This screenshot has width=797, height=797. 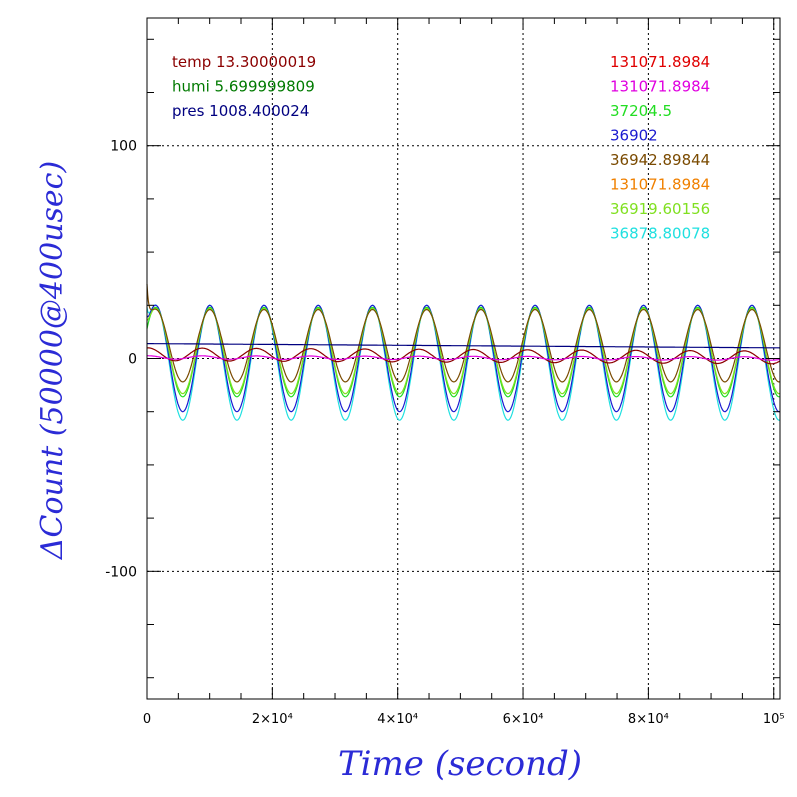 I want to click on y-tick-label: 0, so click(x=132, y=360).